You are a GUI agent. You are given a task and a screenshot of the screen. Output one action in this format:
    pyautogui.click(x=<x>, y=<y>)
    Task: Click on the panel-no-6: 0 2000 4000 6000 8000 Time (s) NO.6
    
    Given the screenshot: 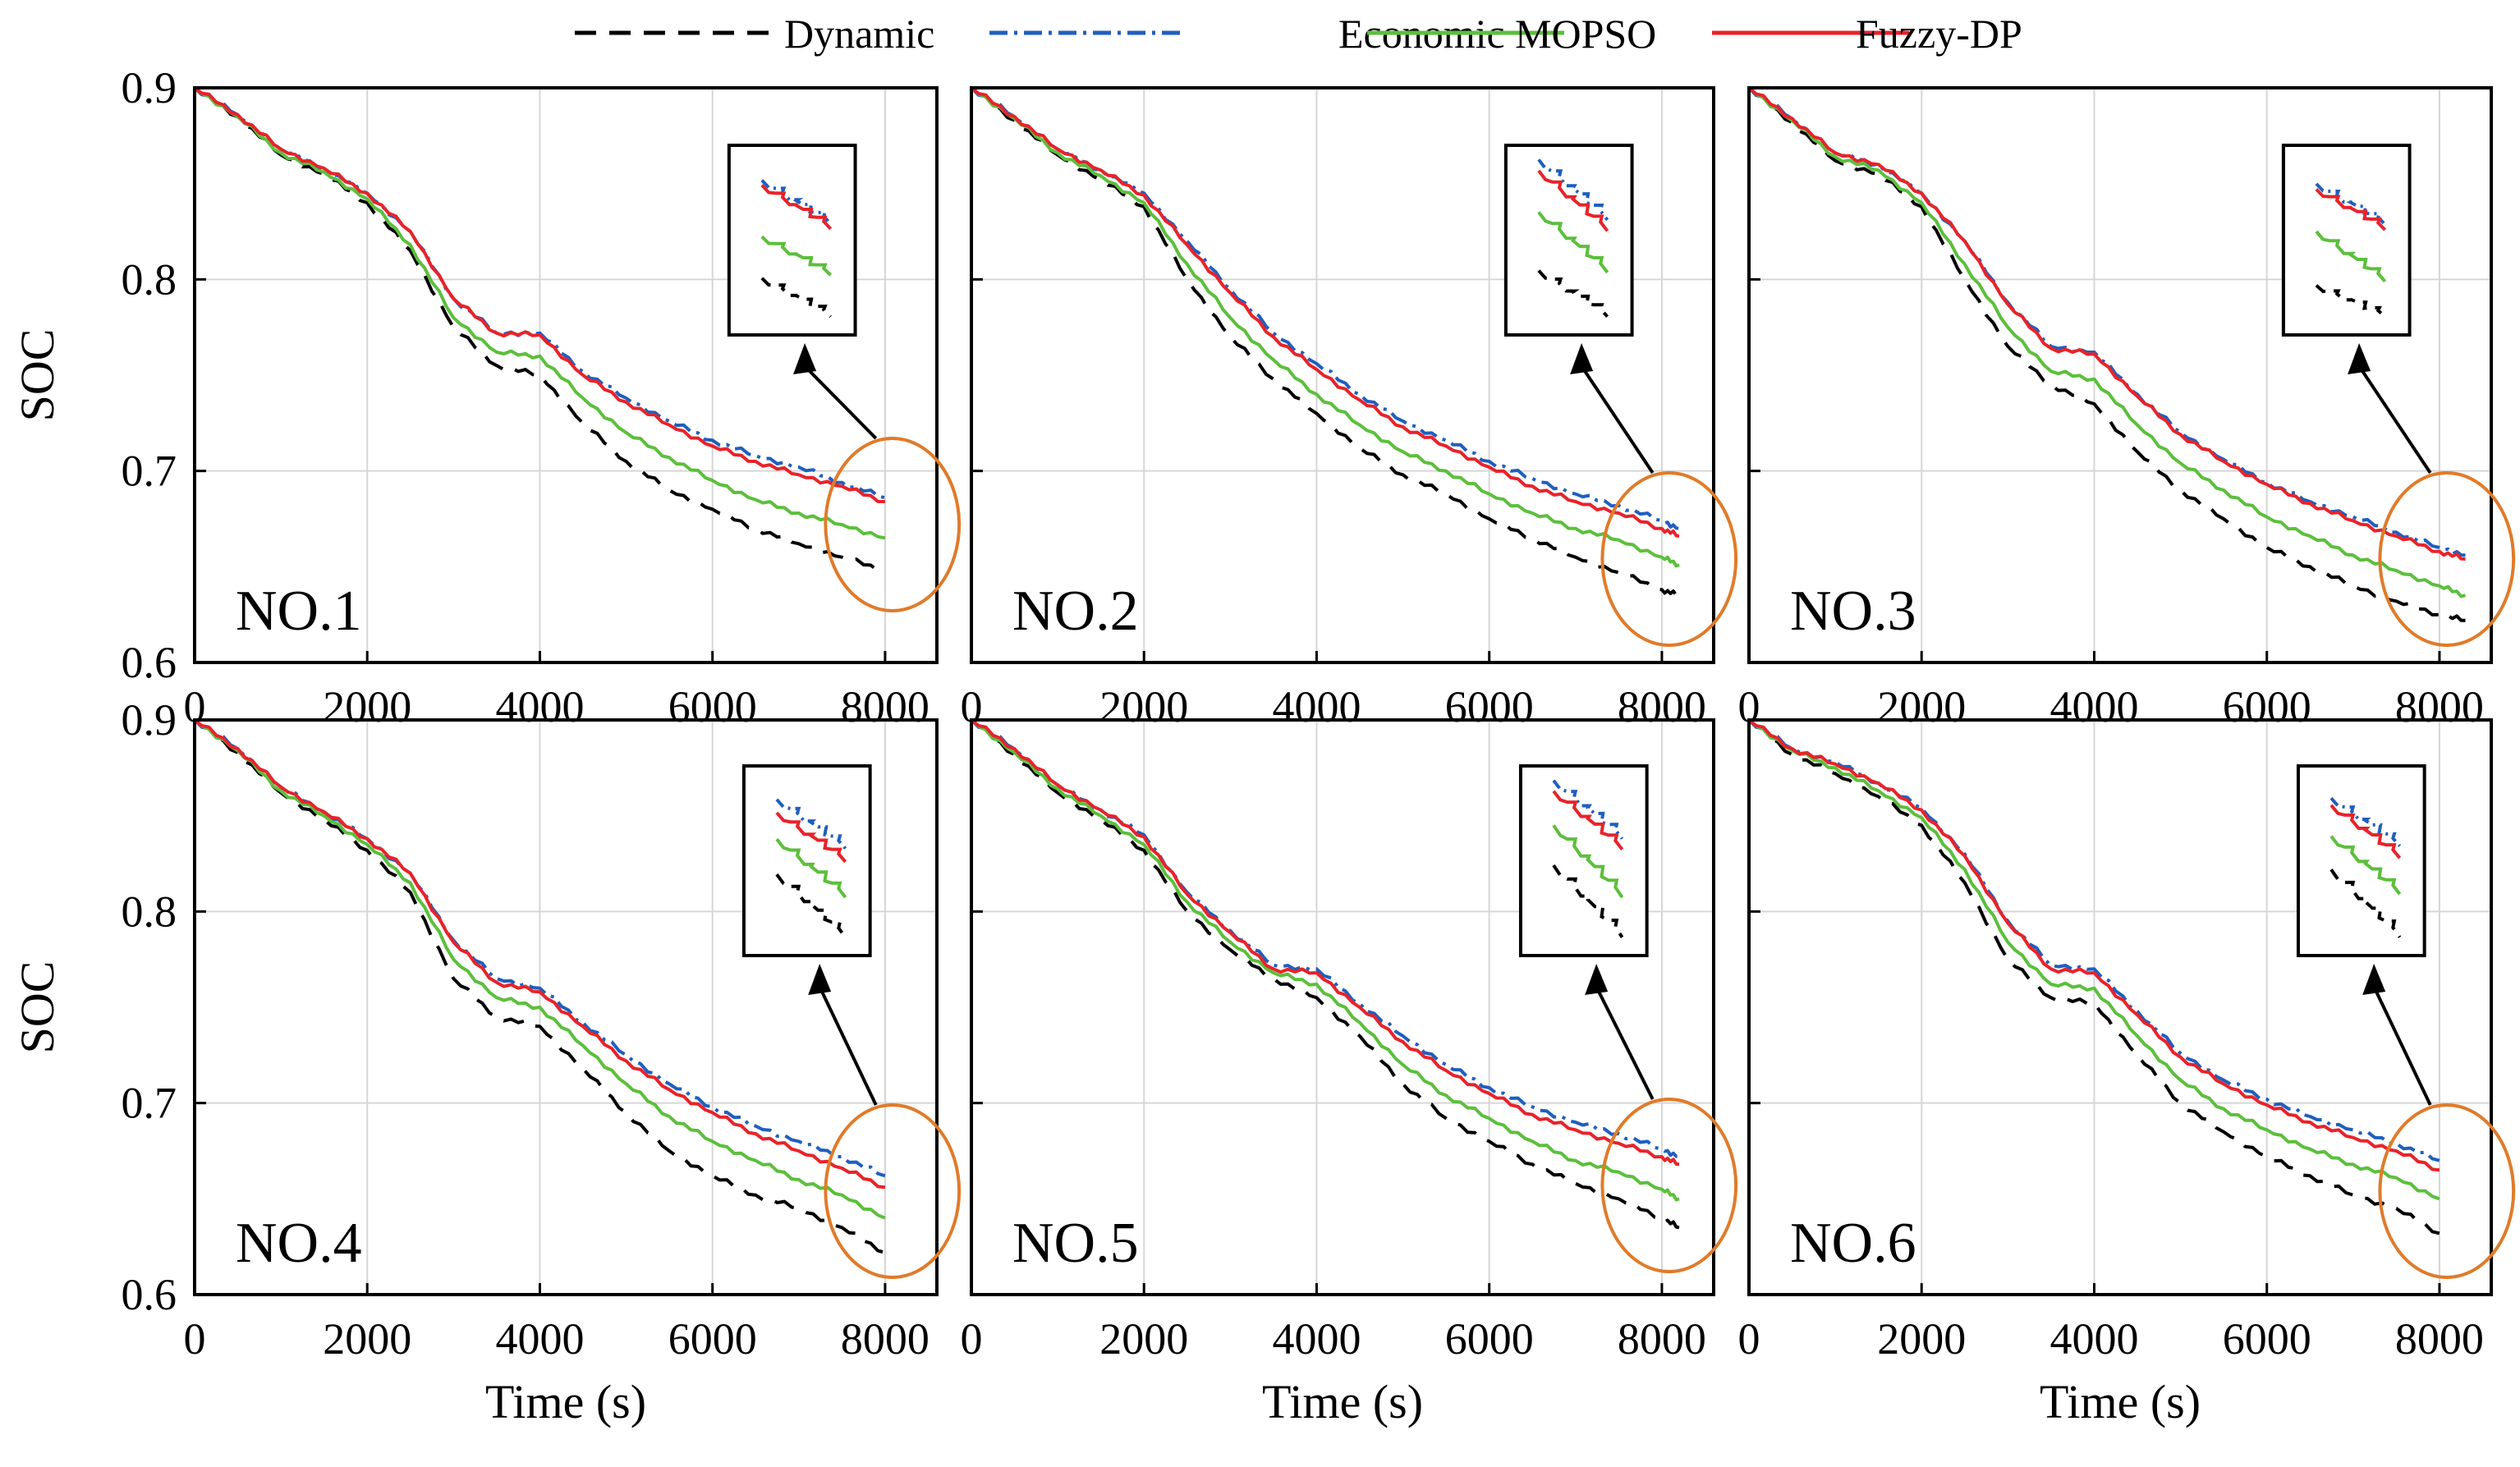 What is the action you would take?
    pyautogui.click(x=2127, y=1073)
    